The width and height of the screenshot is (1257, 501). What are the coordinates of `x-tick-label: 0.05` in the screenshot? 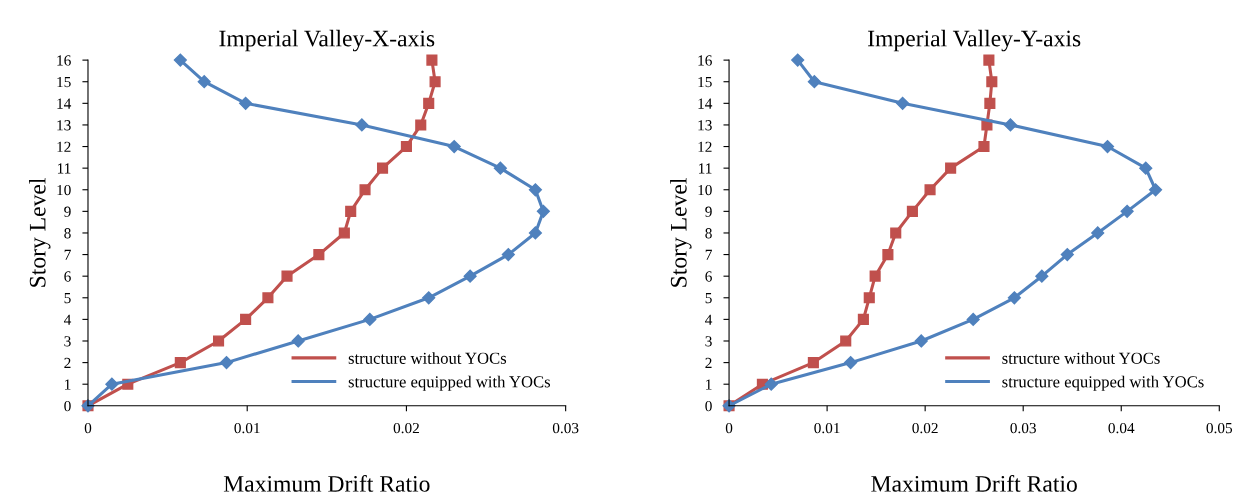 It's located at (1219, 428).